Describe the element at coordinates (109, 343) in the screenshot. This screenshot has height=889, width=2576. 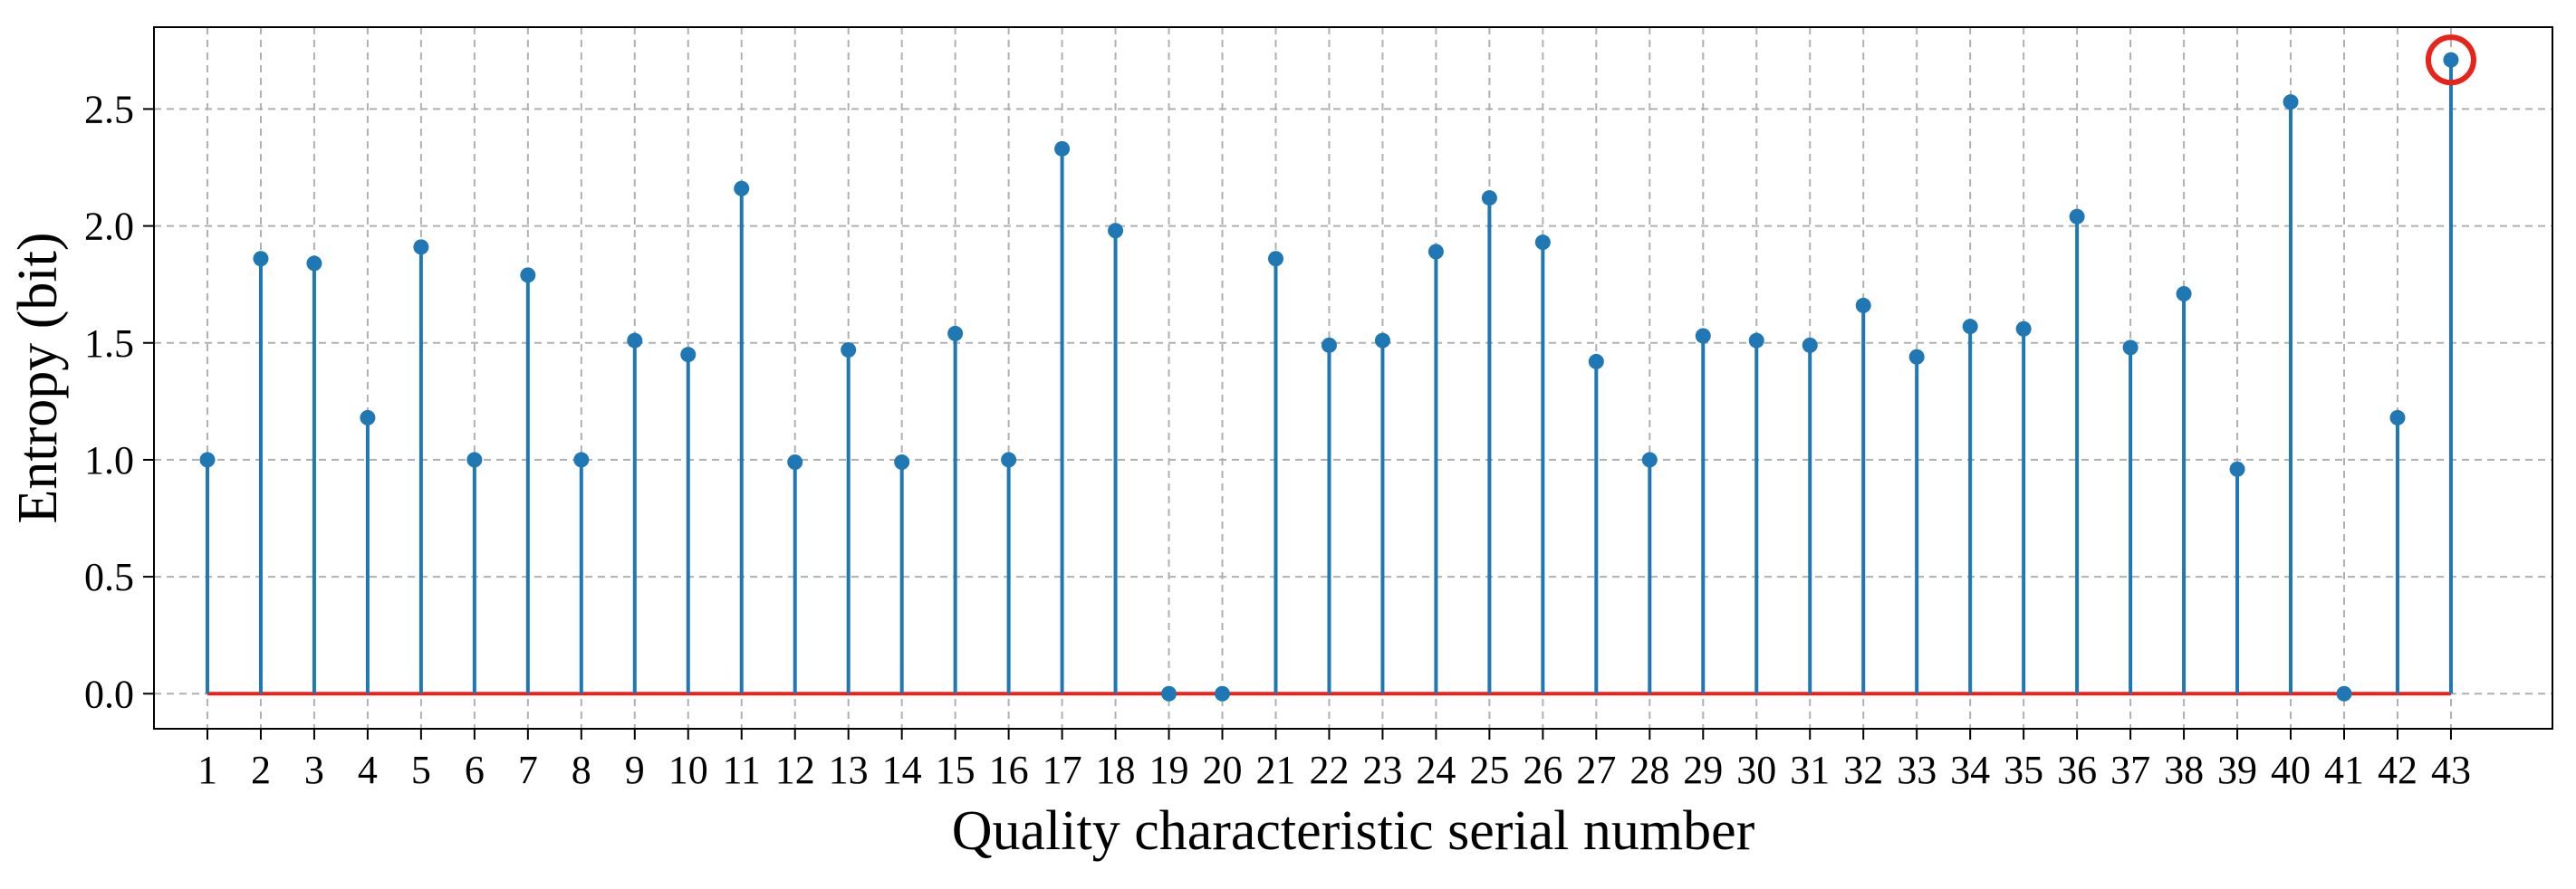
I see `y-tick-label: 1.5` at that location.